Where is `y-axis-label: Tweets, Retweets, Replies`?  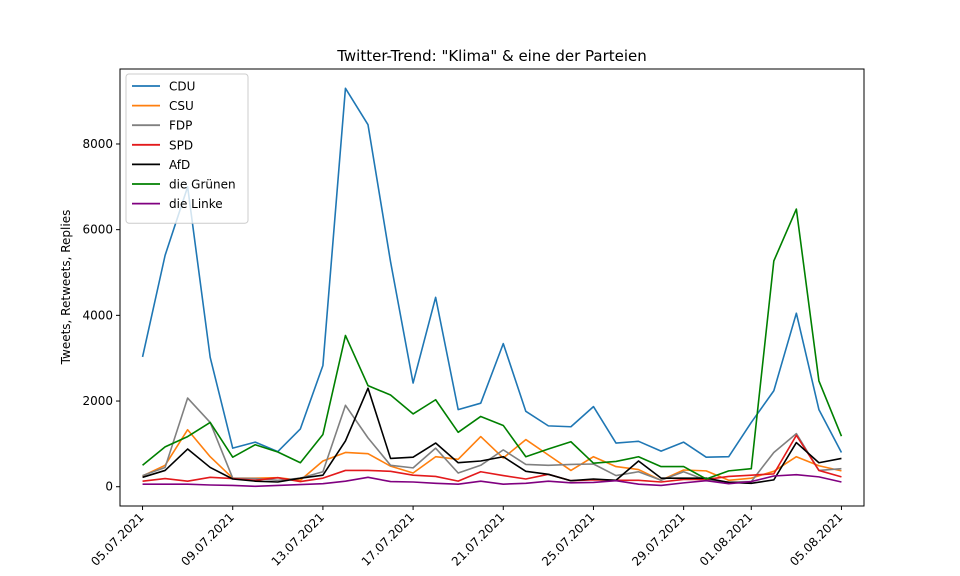 y-axis-label: Tweets, Retweets, Replies is located at coordinates (66, 288).